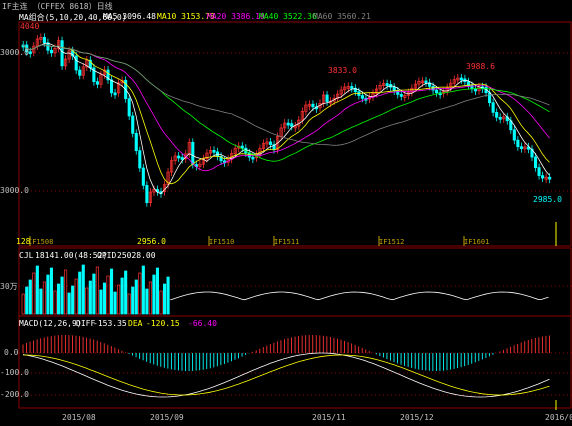 Image resolution: width=572 pixels, height=426 pixels. I want to click on ma-combo-label: MA组合(5,10,20,40,60,0), so click(73, 17).